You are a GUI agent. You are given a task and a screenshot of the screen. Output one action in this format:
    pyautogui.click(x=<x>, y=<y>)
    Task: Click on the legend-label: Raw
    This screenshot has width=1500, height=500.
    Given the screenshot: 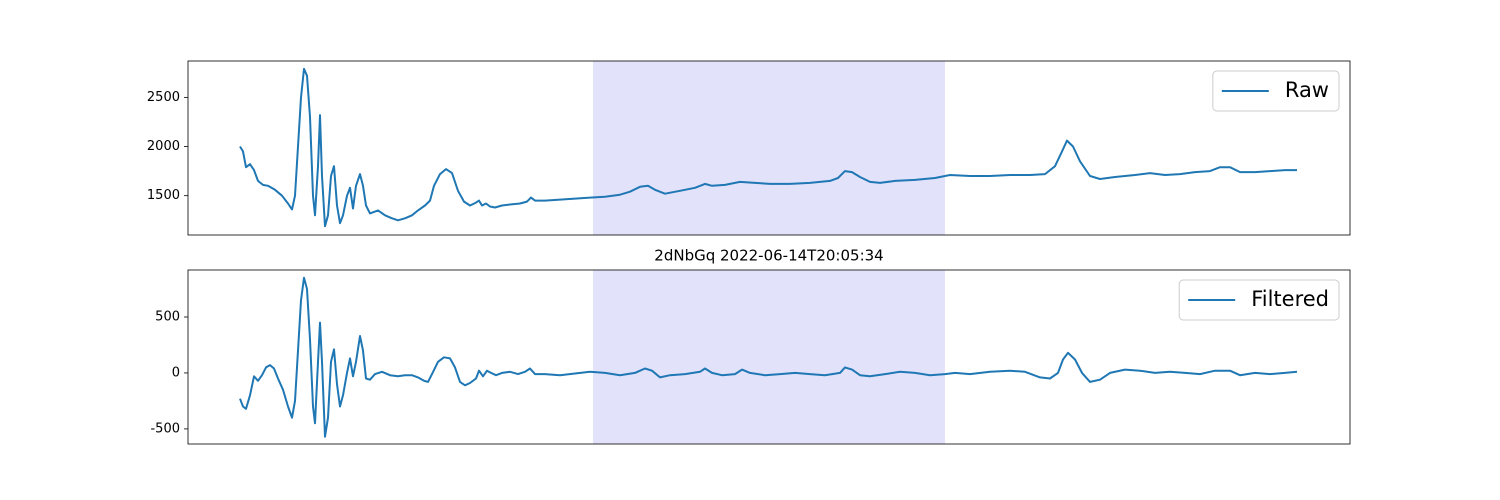 What is the action you would take?
    pyautogui.click(x=1307, y=90)
    